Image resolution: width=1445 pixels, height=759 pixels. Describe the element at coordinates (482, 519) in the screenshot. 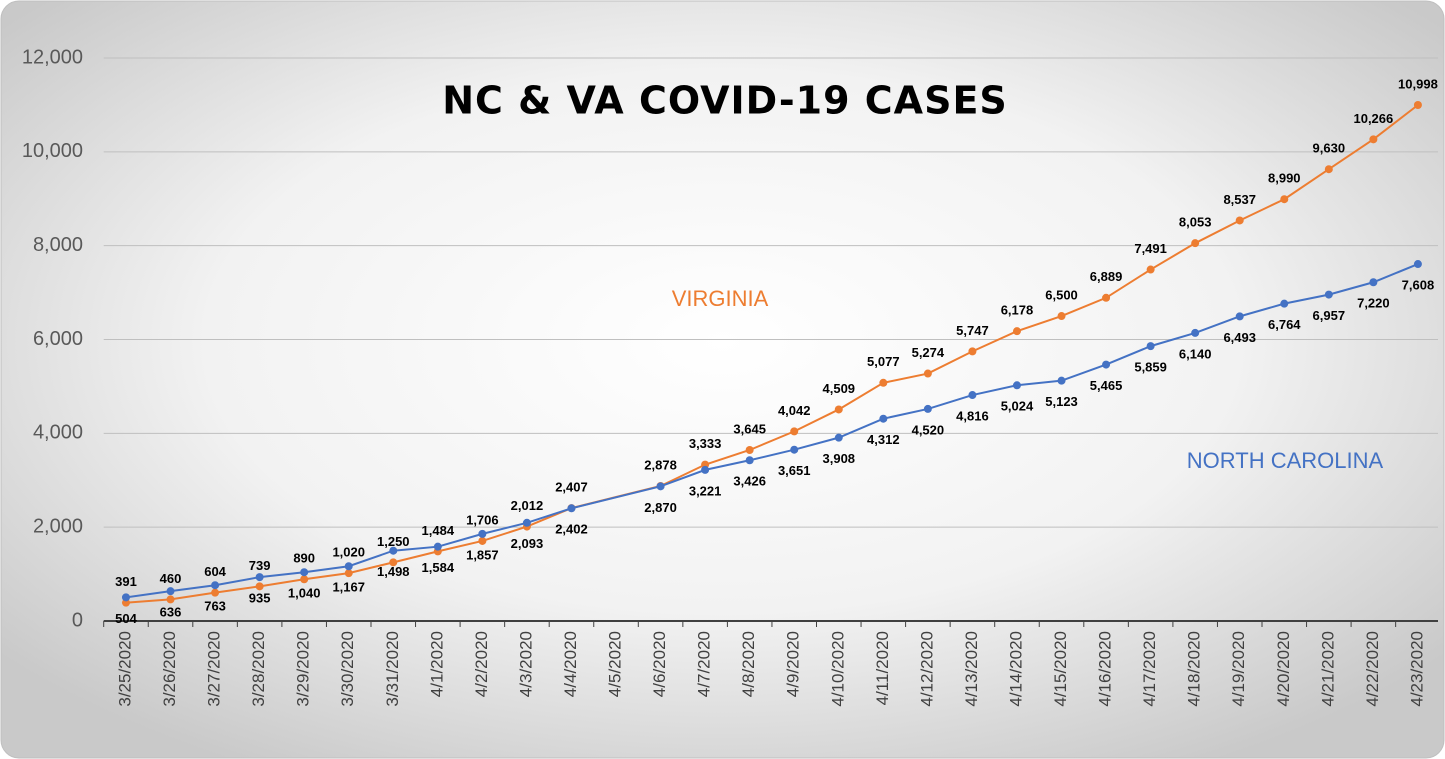

I see `data-label: 1,706` at that location.